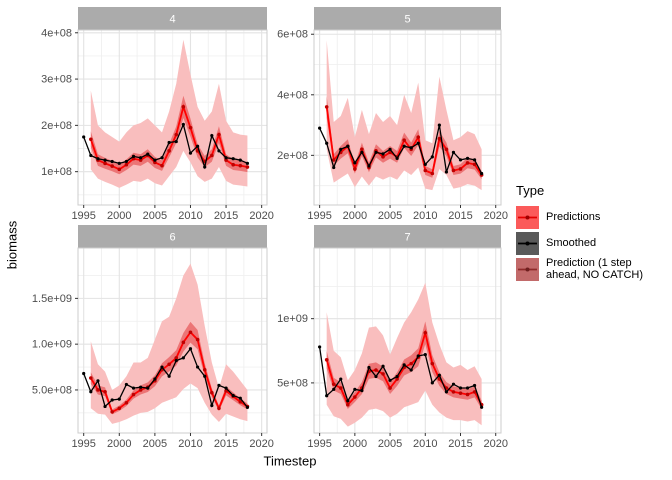  I want to click on legend-item-label: Smoothed, so click(571, 242).